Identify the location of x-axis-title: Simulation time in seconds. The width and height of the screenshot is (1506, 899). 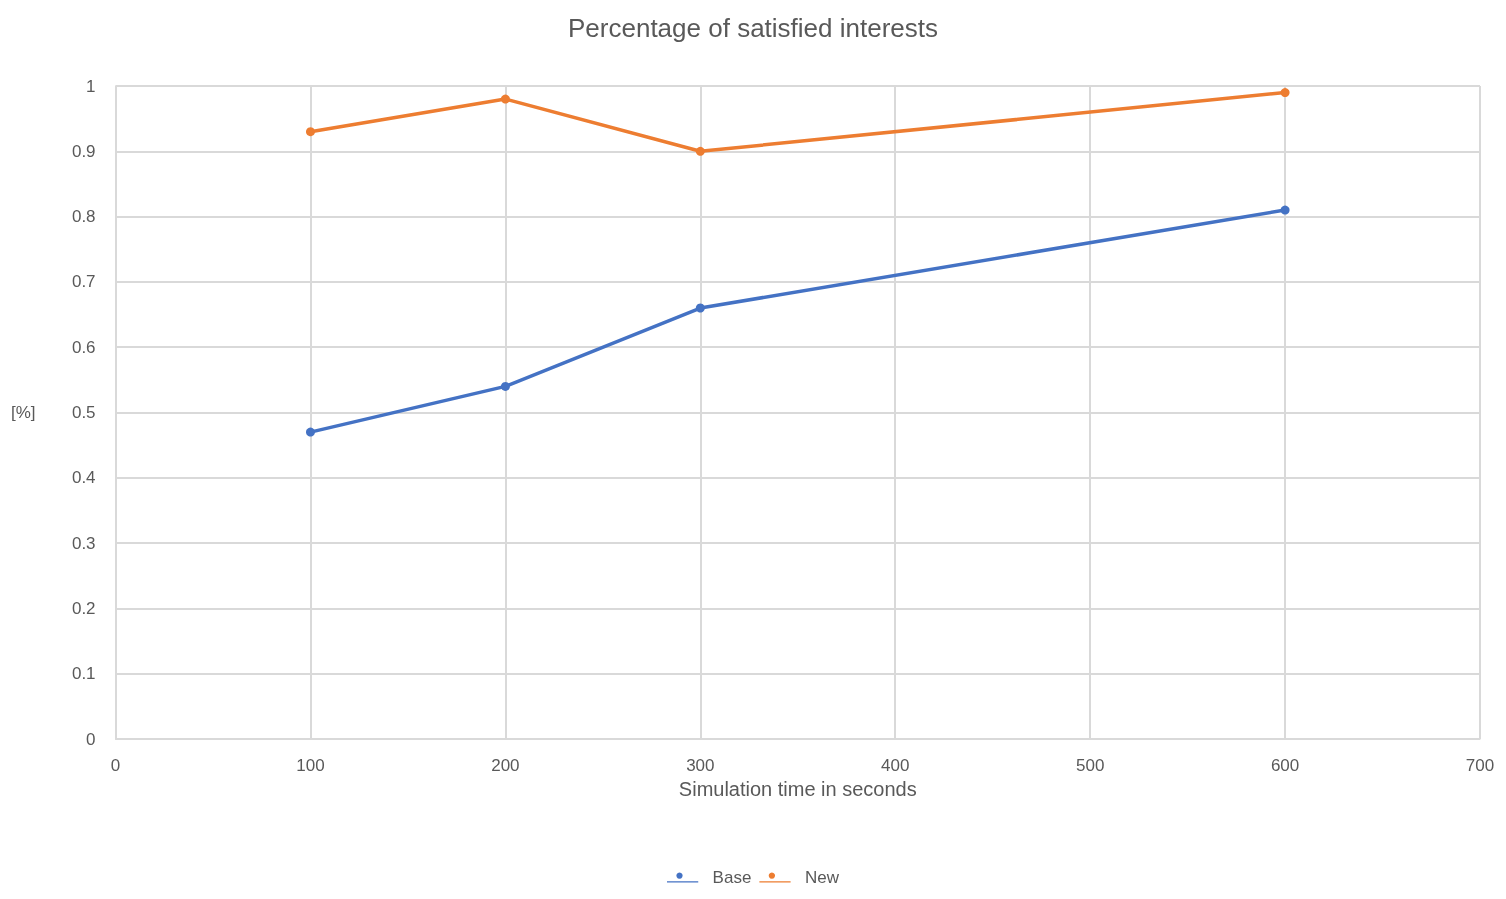
(797, 789).